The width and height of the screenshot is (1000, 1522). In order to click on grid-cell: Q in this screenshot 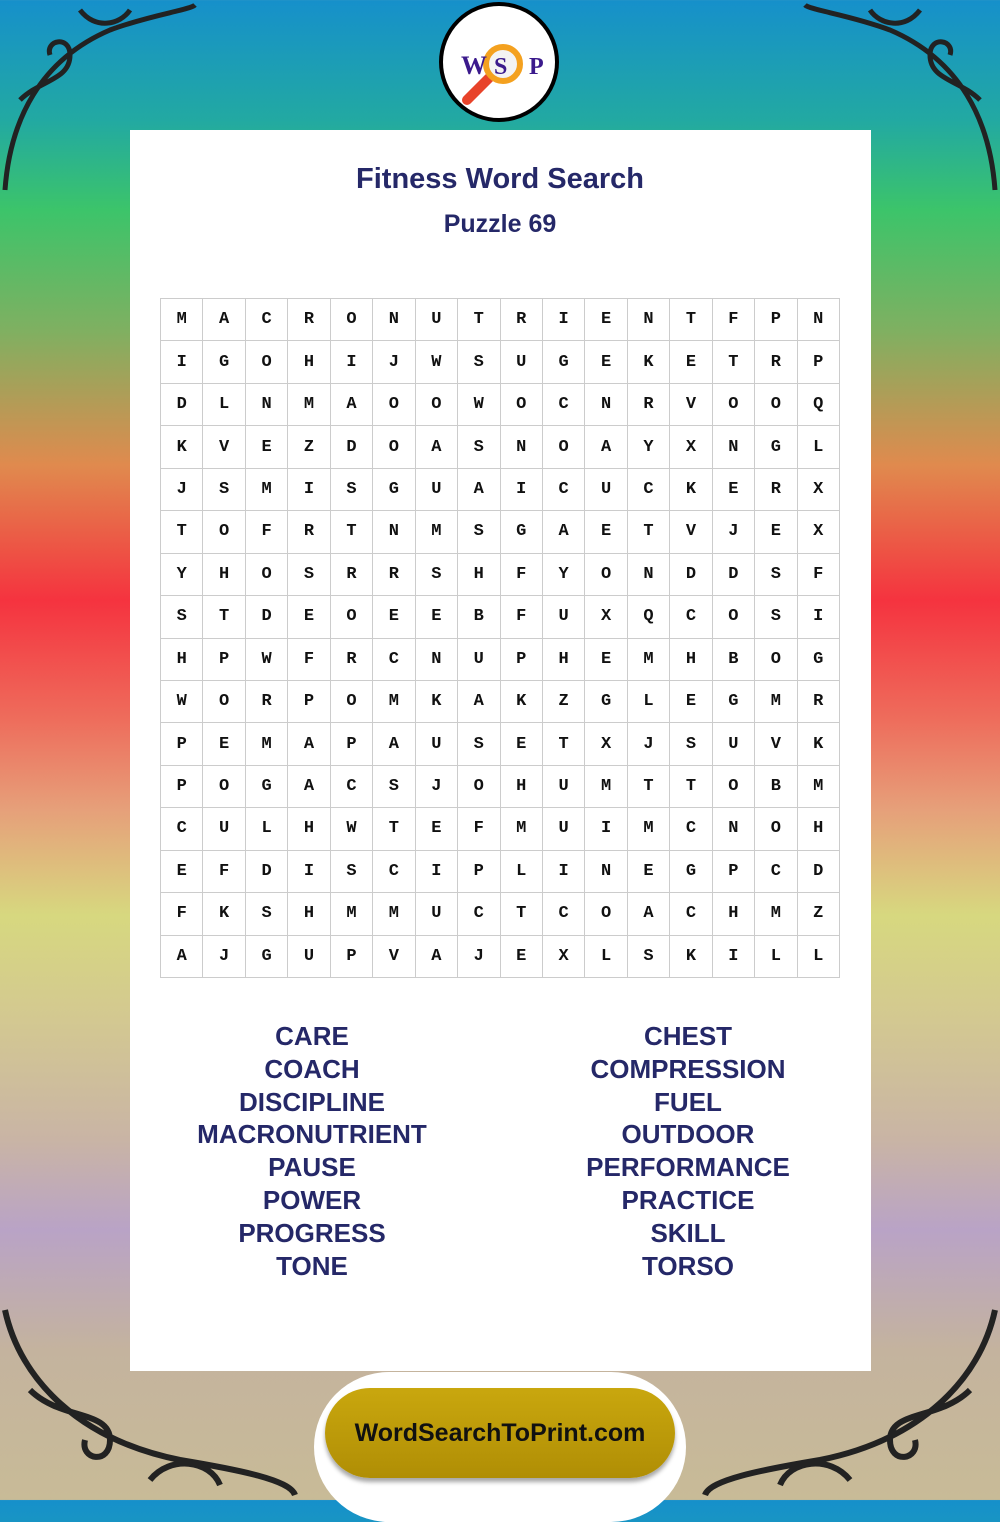, I will do `click(818, 405)`.